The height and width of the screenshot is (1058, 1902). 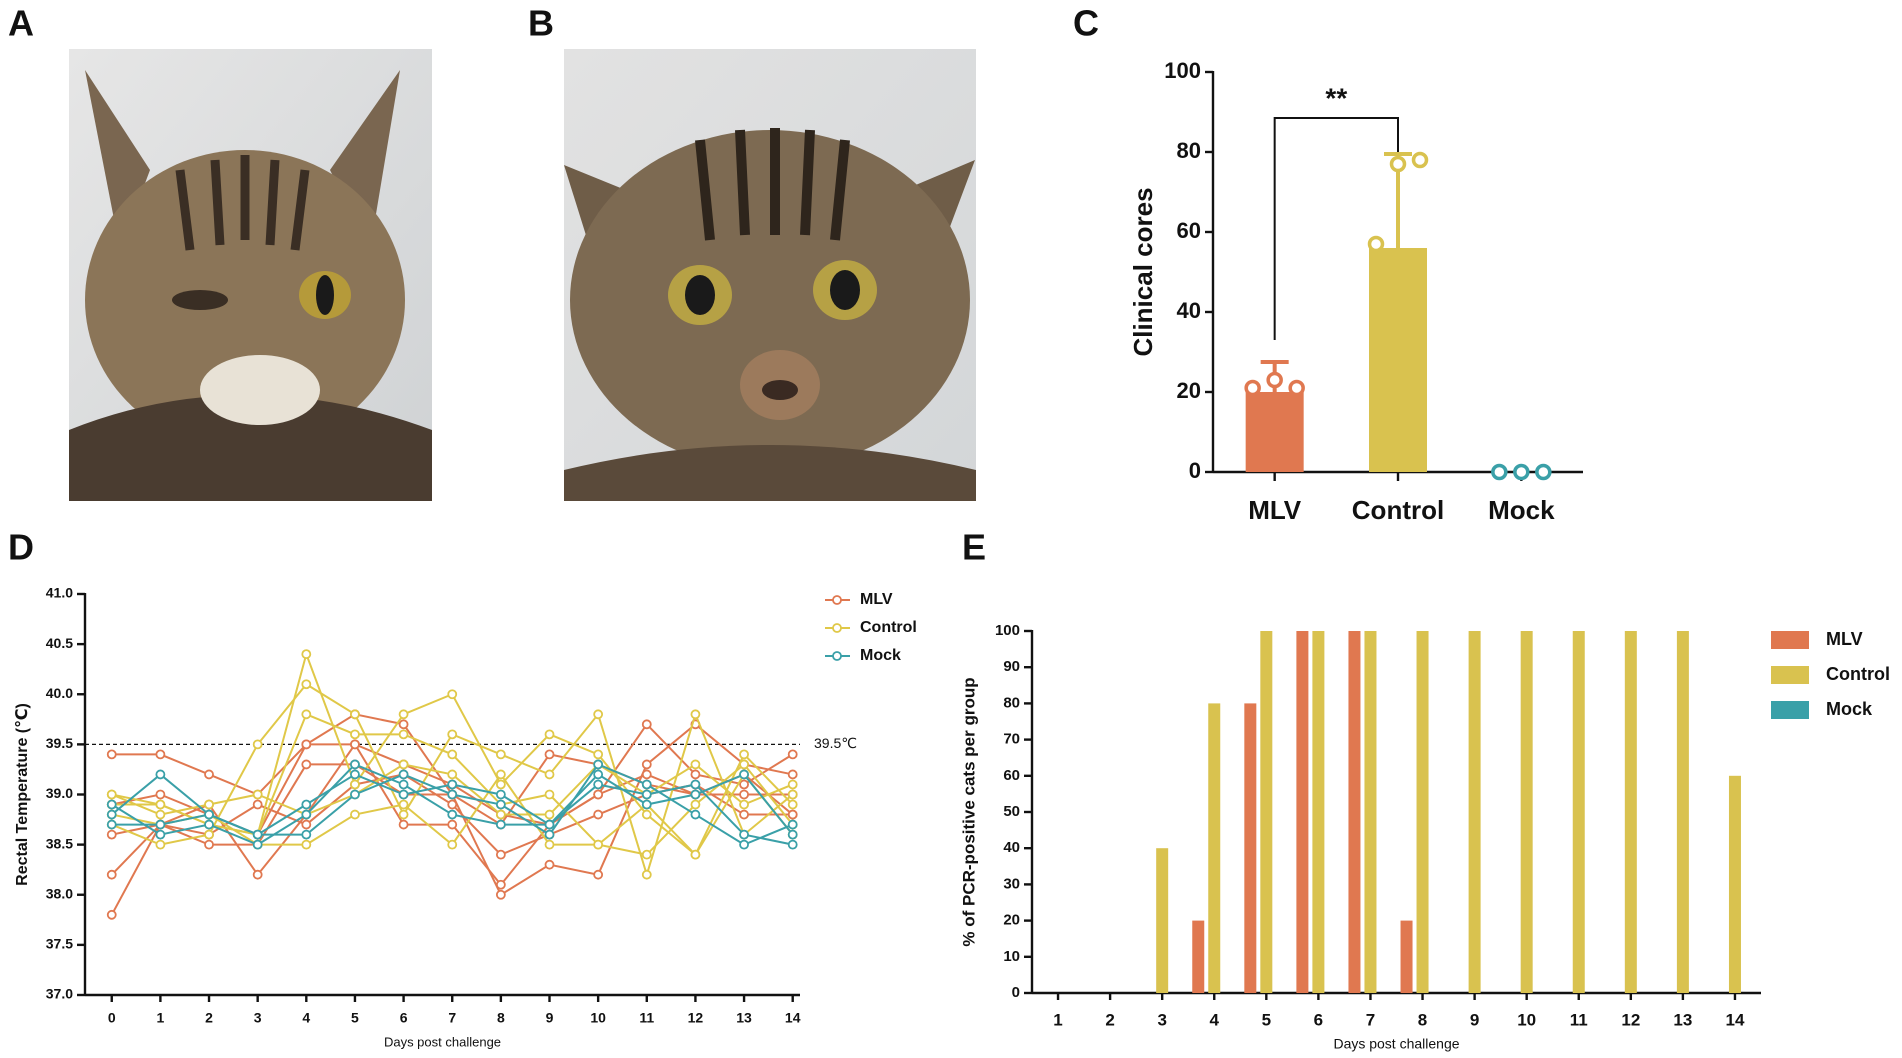 What do you see at coordinates (646, 1018) in the screenshot?
I see `x-tick-label: 11` at bounding box center [646, 1018].